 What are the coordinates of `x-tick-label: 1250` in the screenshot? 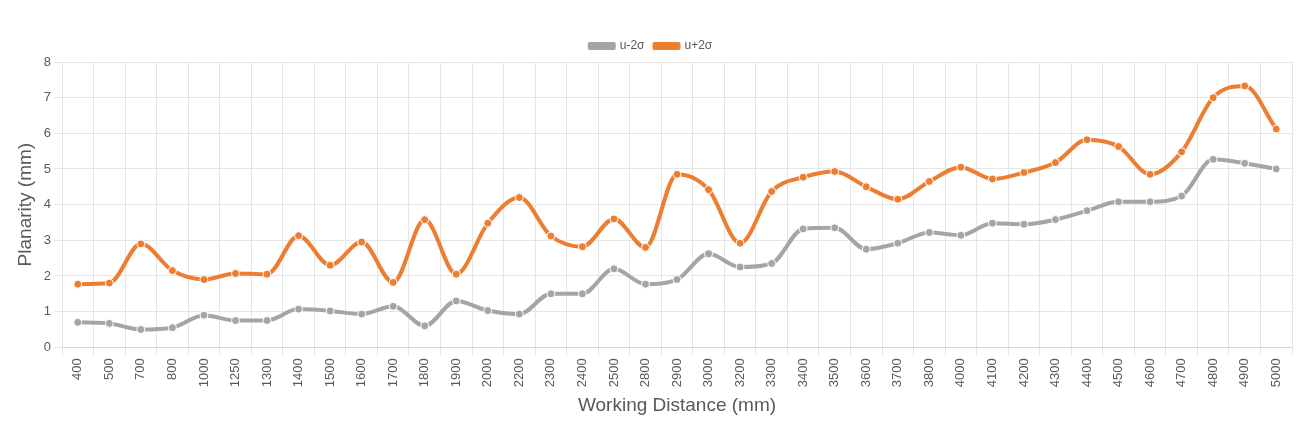 It's located at (235, 373).